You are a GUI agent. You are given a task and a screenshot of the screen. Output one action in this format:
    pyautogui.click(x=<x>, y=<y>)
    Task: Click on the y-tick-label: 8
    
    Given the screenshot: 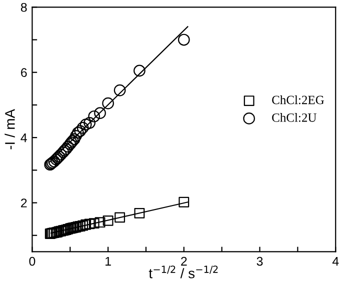 What is the action you would take?
    pyautogui.click(x=23, y=7)
    